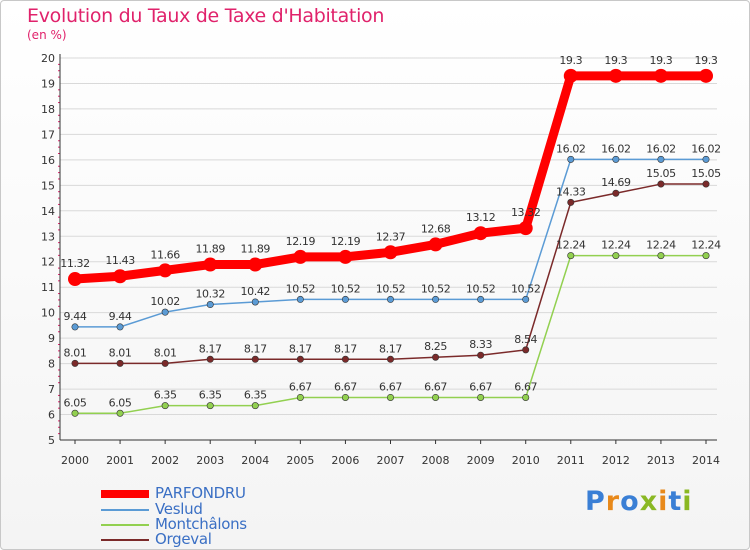  What do you see at coordinates (255, 460) in the screenshot?
I see `x-tick-label: 2004` at bounding box center [255, 460].